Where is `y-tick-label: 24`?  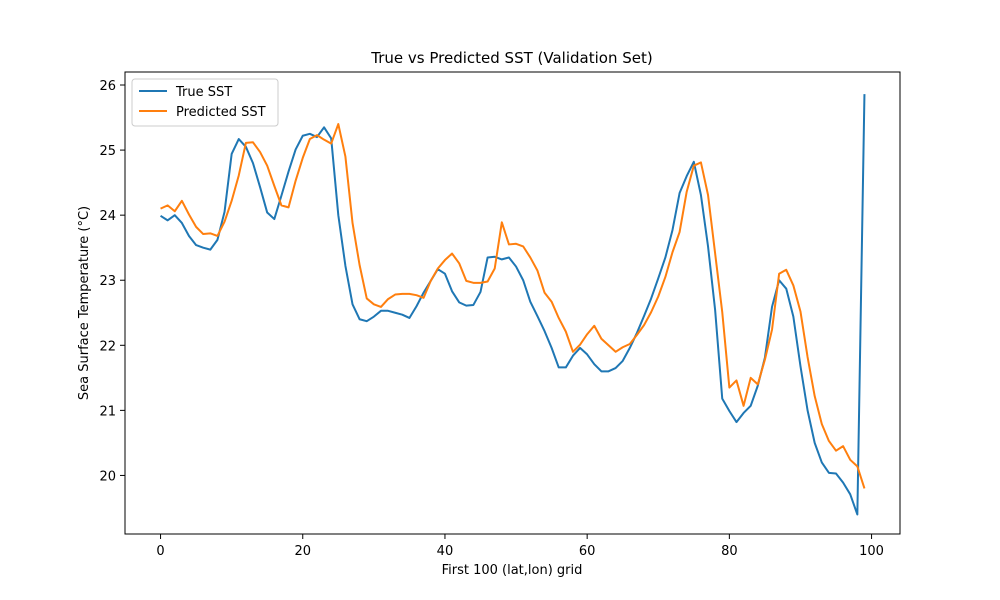 y-tick-label: 24 is located at coordinates (107, 216).